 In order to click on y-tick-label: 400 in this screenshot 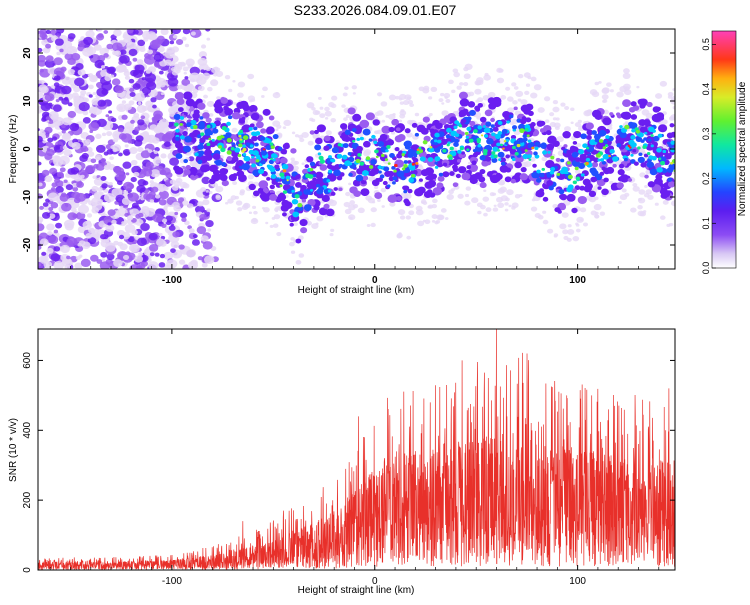, I will do `click(27, 430)`.